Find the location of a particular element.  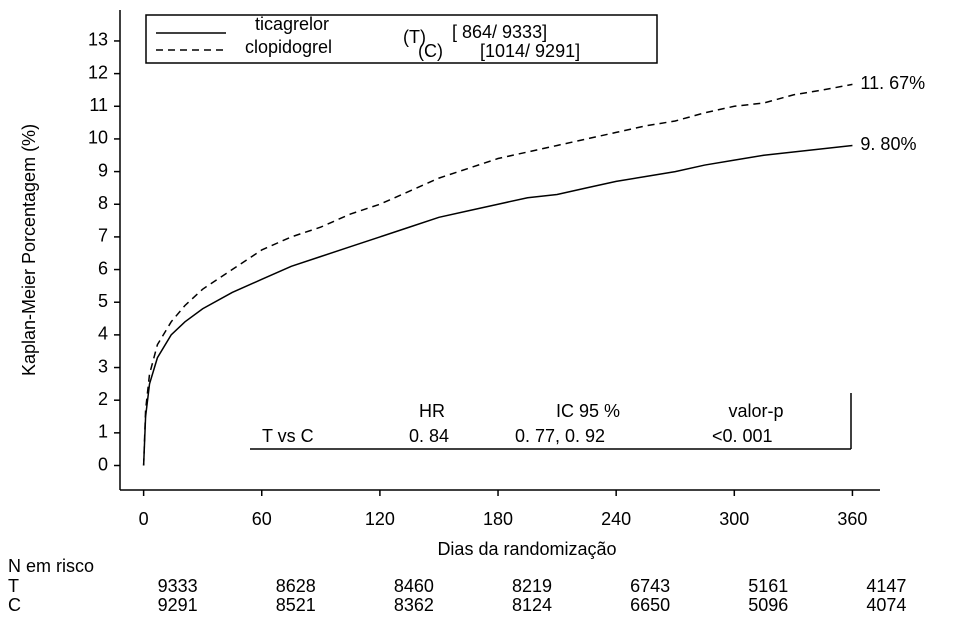

y-tick-label: 12 is located at coordinates (98, 72).